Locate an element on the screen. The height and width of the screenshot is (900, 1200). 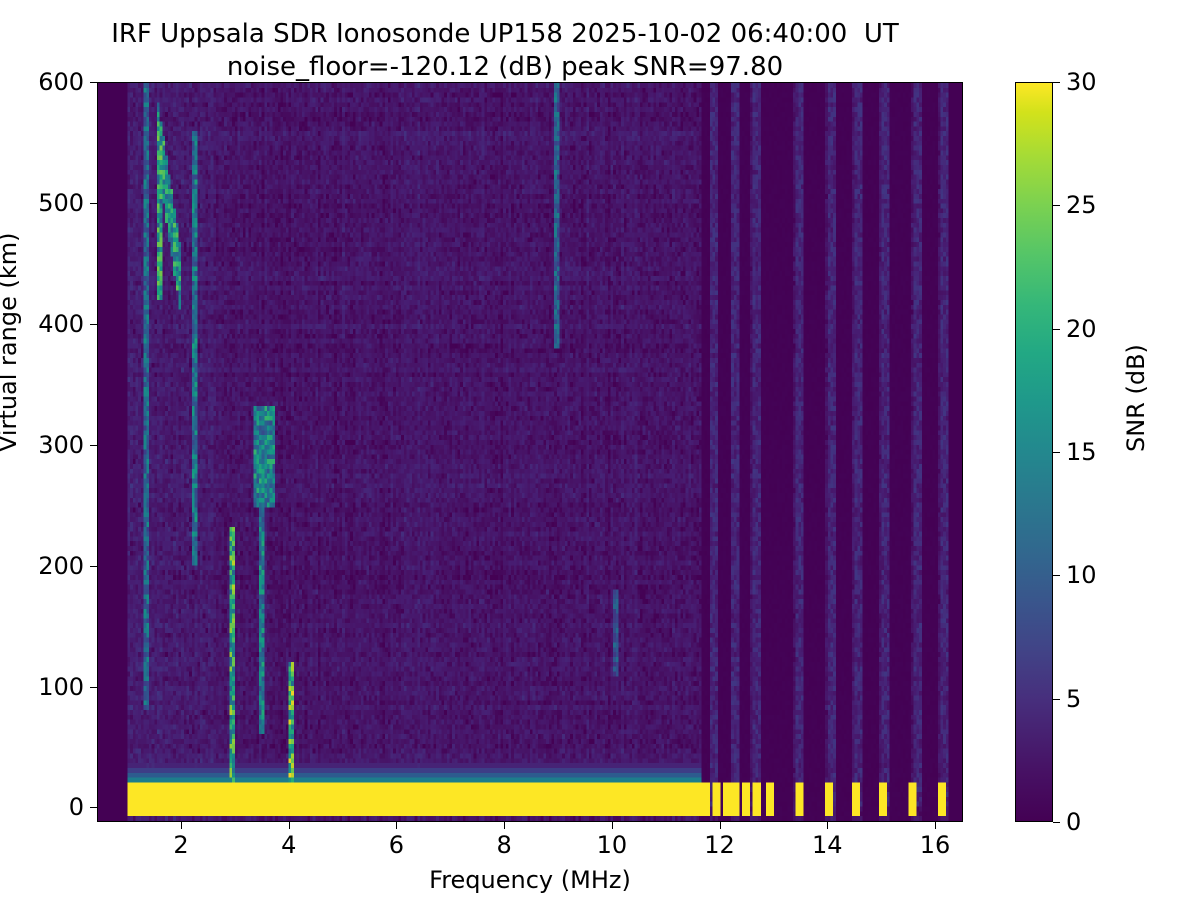
colorbar-tick-label: 30 is located at coordinates (1081, 82).